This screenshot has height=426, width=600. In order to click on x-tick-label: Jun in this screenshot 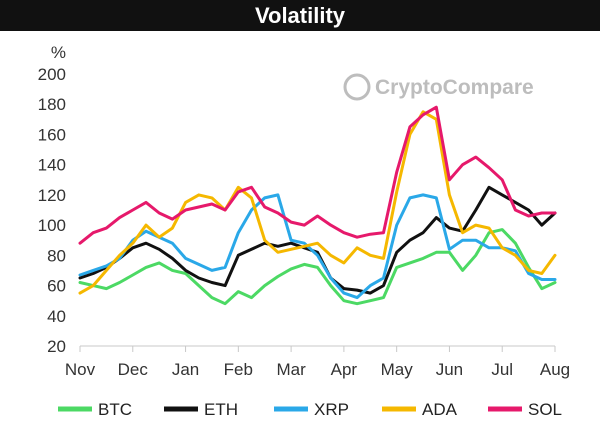, I will do `click(449, 369)`.